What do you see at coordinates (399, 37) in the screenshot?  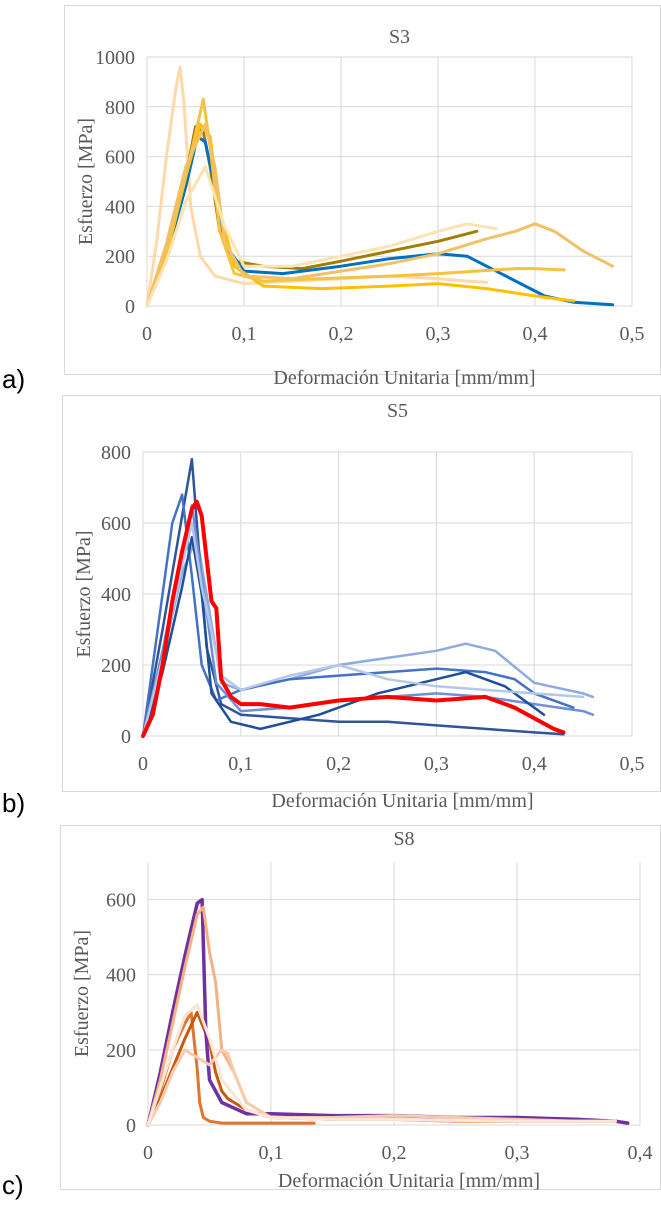 I see `chart-title: S3` at bounding box center [399, 37].